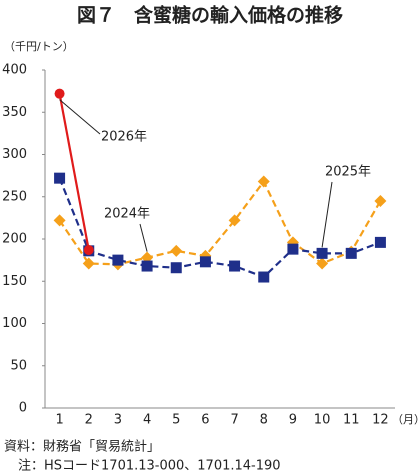 This screenshot has height=476, width=420. I want to click on x-tick-label: 10, so click(322, 420).